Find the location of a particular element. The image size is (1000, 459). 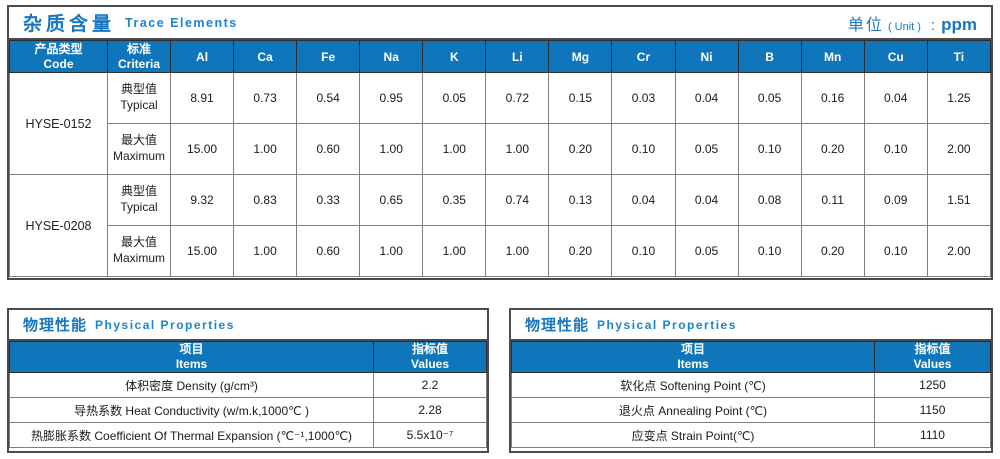

items-header-en: Items is located at coordinates (693, 364).